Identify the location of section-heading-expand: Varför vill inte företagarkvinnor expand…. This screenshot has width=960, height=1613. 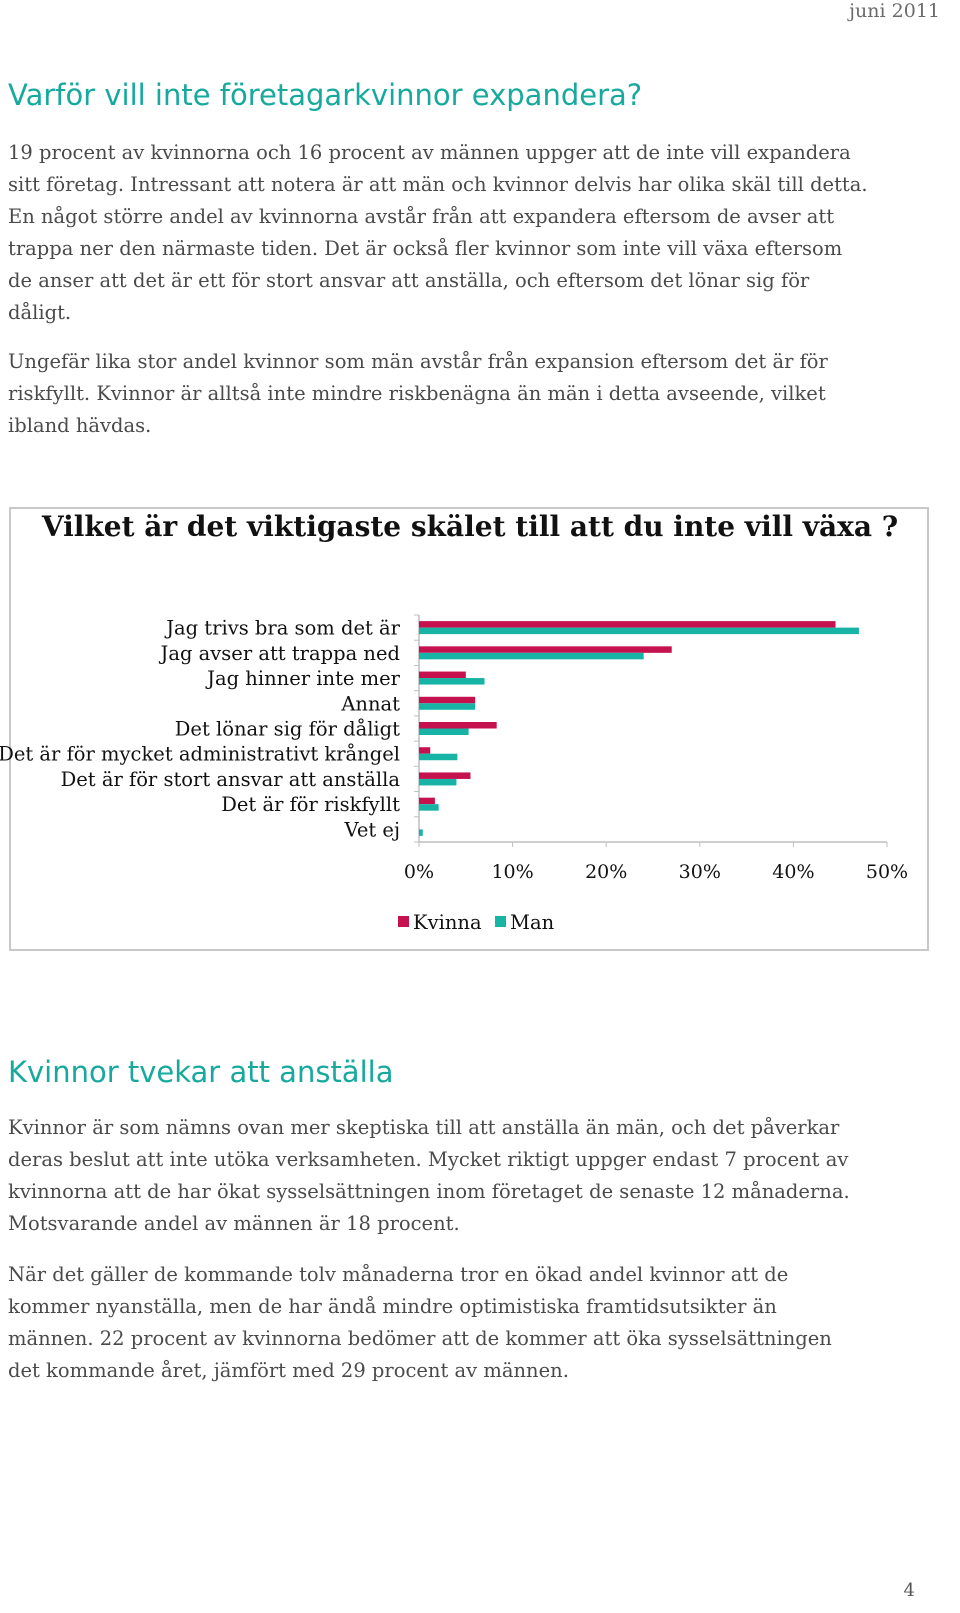
(325, 95).